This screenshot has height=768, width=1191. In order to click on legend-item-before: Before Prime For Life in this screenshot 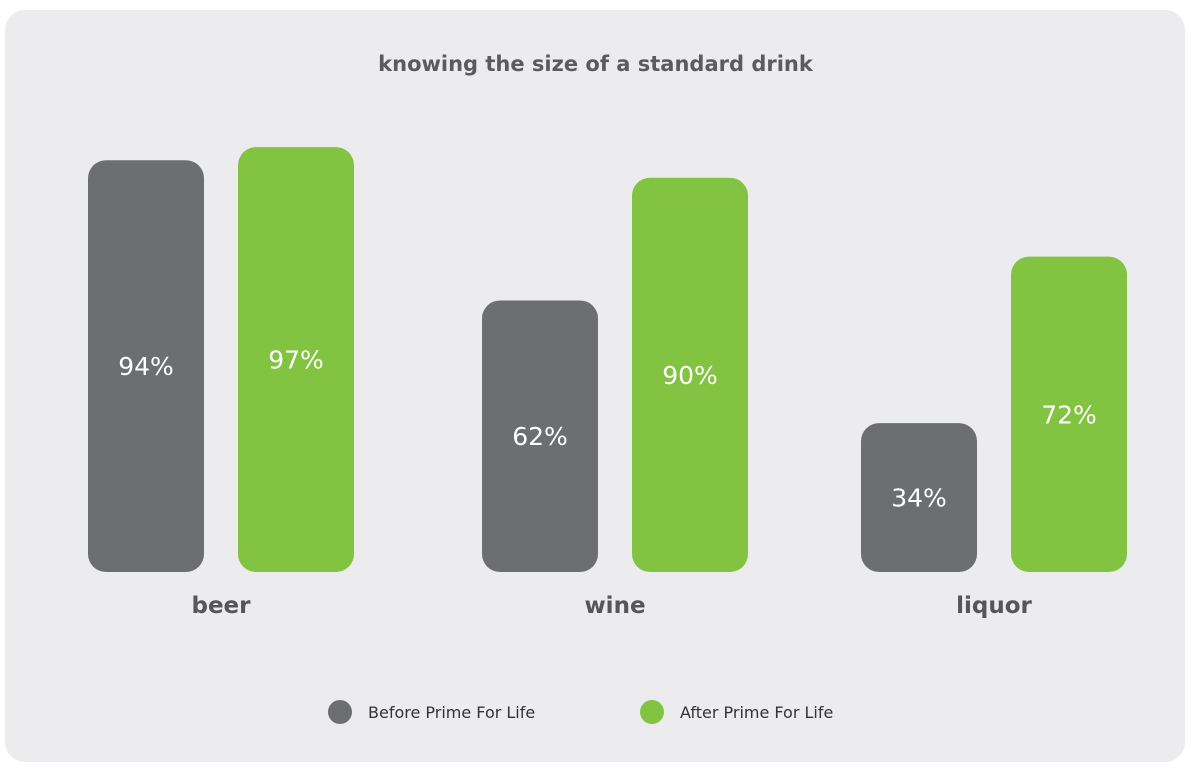, I will do `click(431, 712)`.